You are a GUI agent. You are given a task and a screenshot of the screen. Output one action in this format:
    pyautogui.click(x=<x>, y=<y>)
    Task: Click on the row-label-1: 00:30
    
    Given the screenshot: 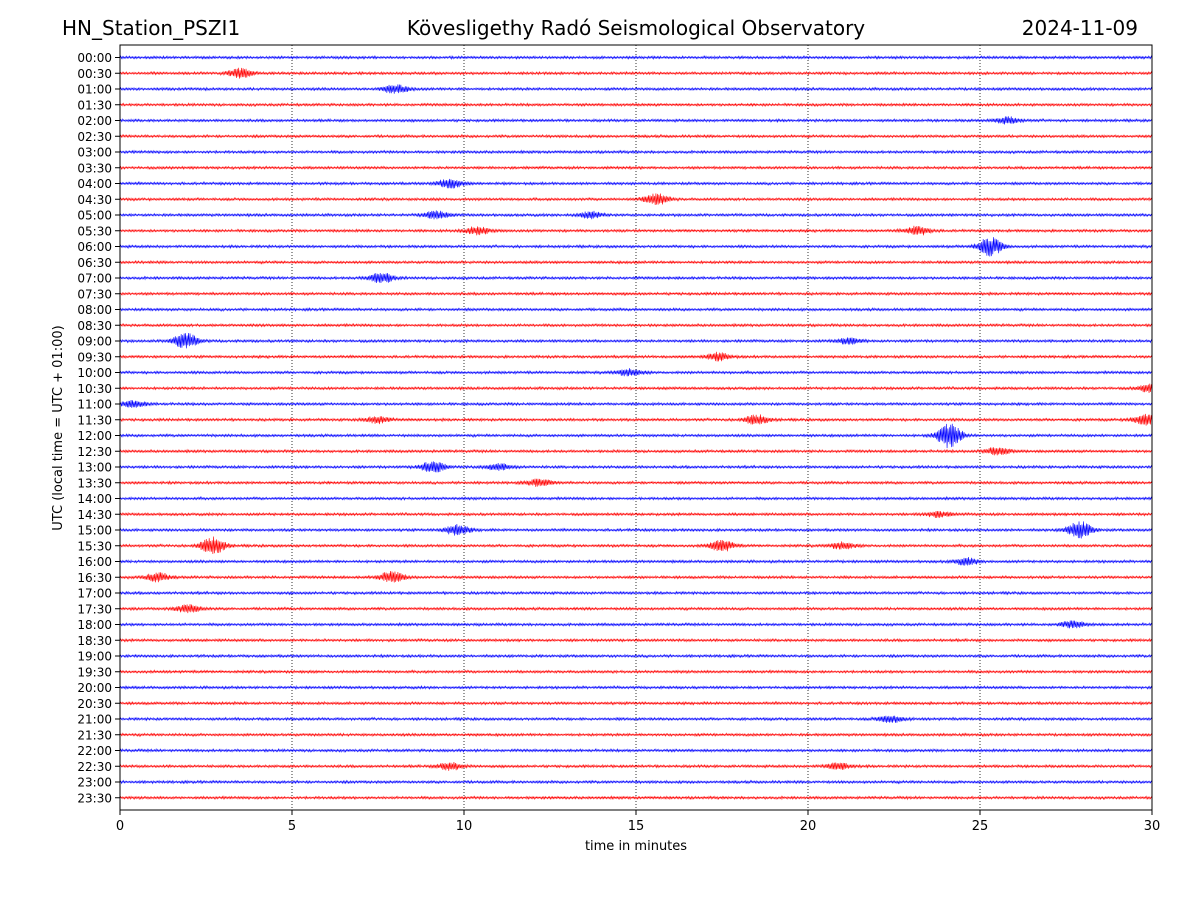 What is the action you would take?
    pyautogui.click(x=94, y=74)
    